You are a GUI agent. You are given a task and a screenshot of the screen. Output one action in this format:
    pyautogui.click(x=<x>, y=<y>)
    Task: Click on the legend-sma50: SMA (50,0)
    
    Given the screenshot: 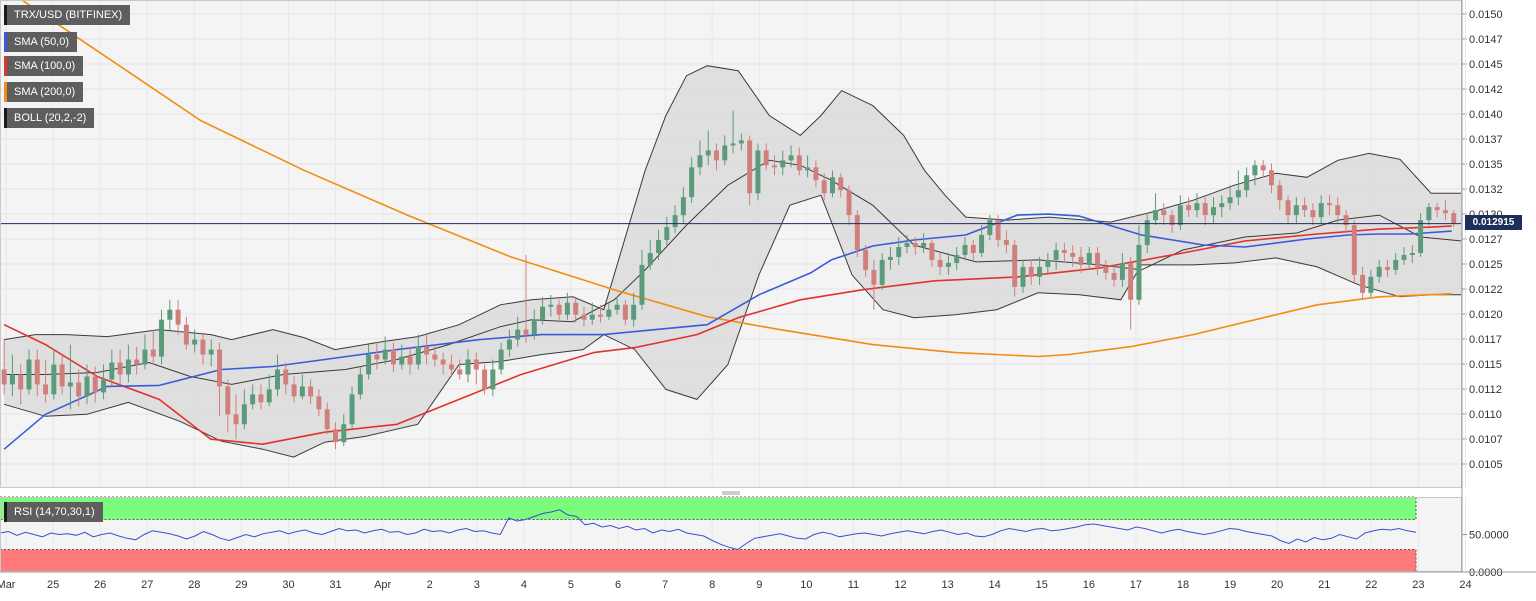 What is the action you would take?
    pyautogui.click(x=41, y=42)
    